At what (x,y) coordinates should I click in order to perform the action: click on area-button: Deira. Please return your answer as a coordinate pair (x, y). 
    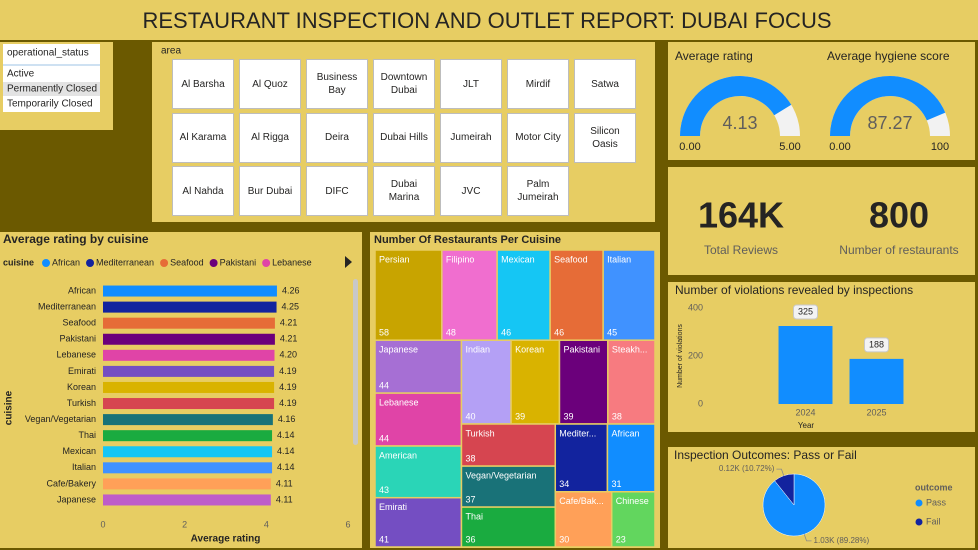
    Looking at the image, I should click on (337, 137).